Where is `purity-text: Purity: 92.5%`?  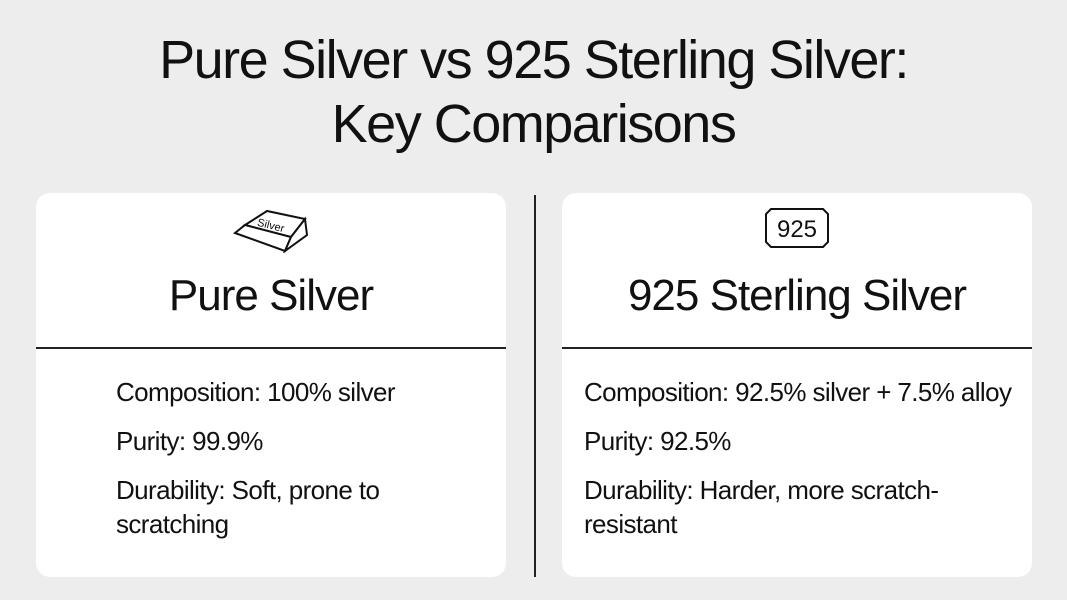
purity-text: Purity: 92.5% is located at coordinates (657, 441).